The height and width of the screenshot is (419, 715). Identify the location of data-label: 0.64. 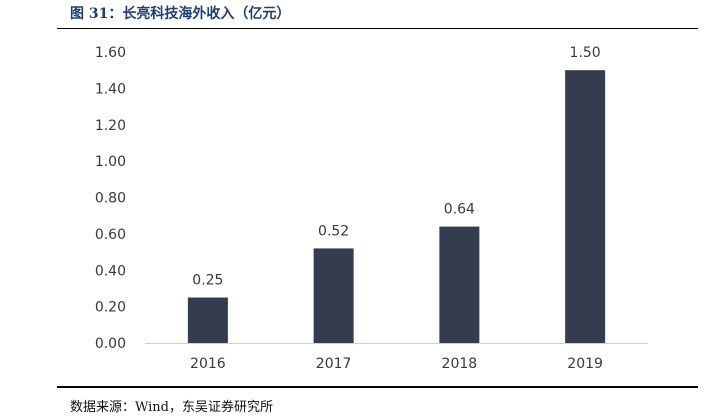
(459, 210).